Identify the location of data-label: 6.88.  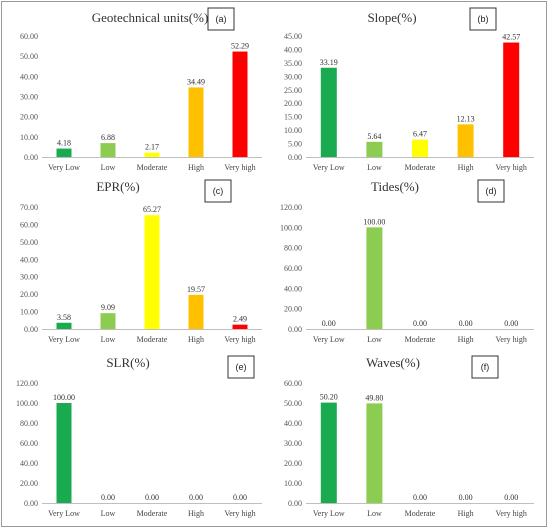
(108, 137).